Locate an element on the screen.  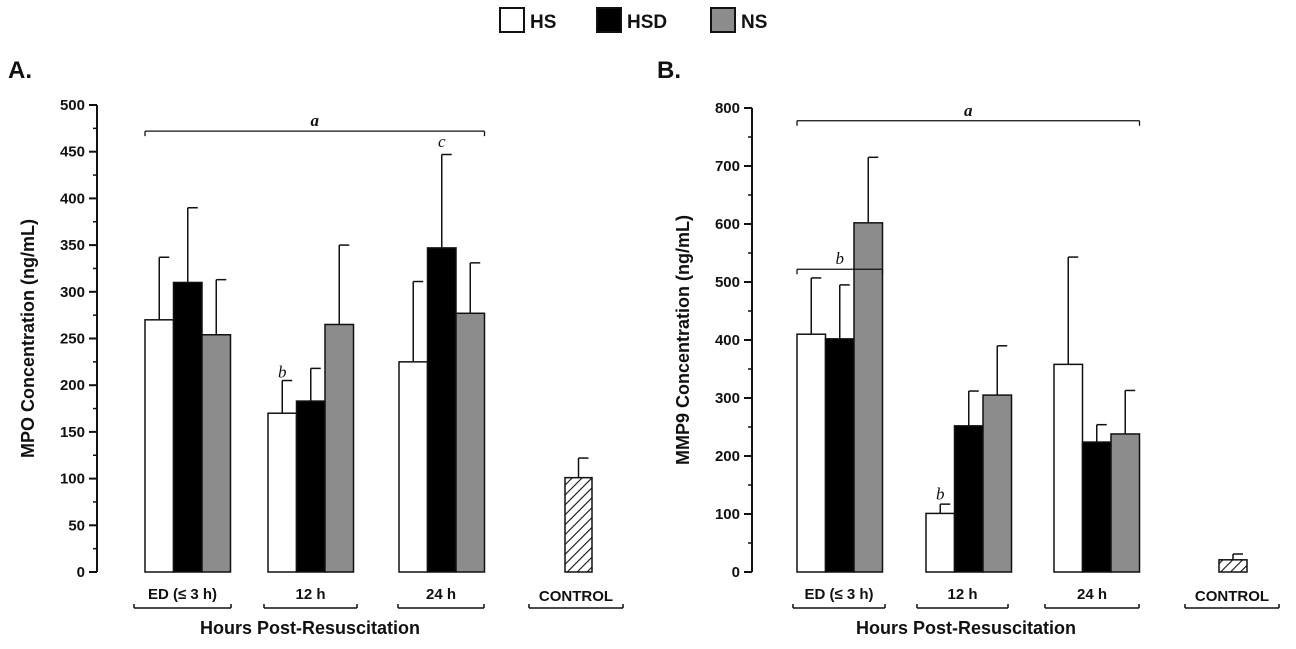
y-tick-label: 350 is located at coordinates (72, 245).